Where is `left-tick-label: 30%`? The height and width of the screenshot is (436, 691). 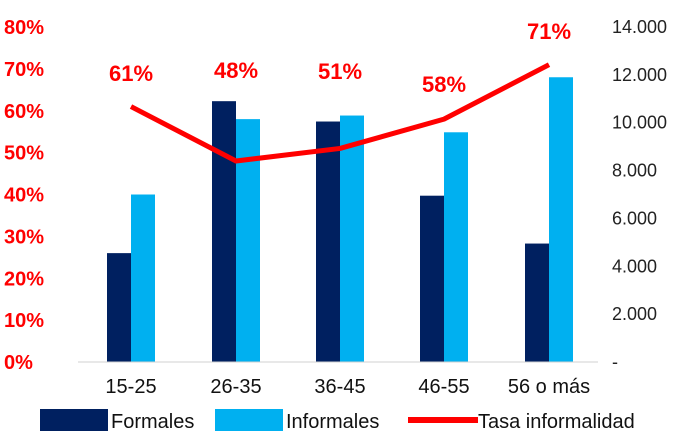
left-tick-label: 30% is located at coordinates (24, 237).